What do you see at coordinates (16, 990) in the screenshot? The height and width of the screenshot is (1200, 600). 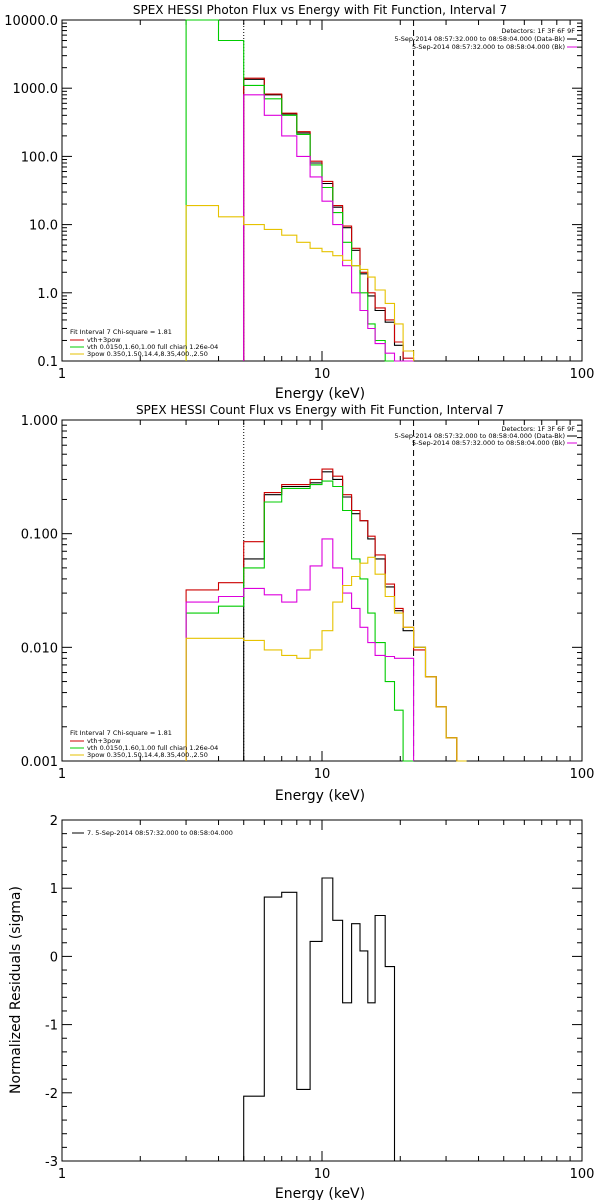 I see `residuals-y-axis-label: Normalized Residuals (sigma)` at bounding box center [16, 990].